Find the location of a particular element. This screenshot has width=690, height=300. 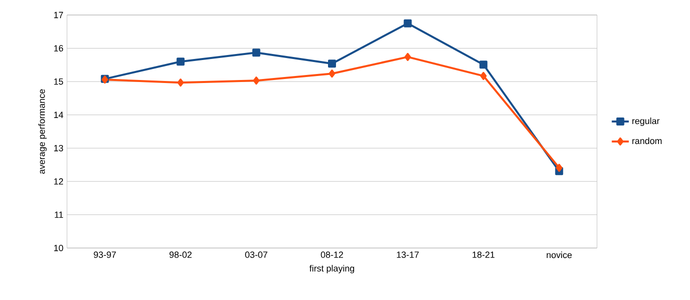

x-axis-title: first playing is located at coordinates (331, 269).